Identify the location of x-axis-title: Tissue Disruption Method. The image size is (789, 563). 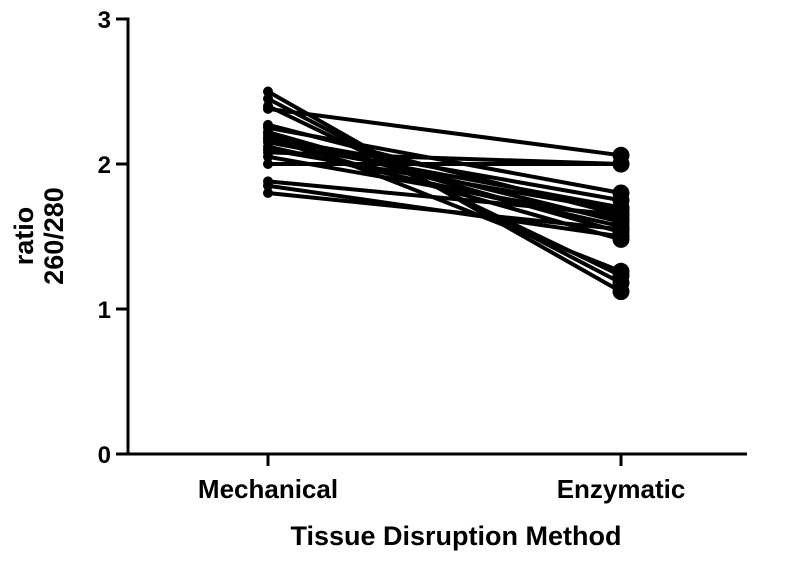
(455, 536).